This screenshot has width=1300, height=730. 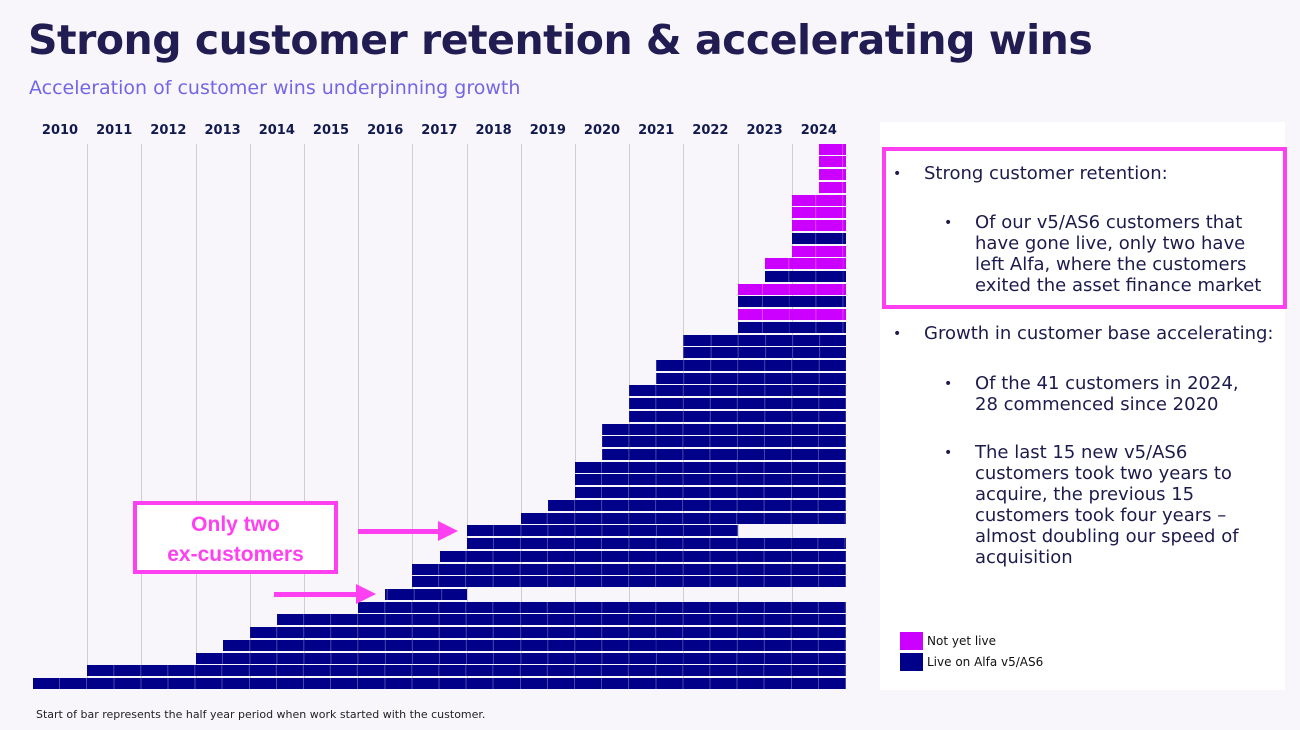 What do you see at coordinates (235, 554) in the screenshot?
I see `callout-line-2: ex-customers` at bounding box center [235, 554].